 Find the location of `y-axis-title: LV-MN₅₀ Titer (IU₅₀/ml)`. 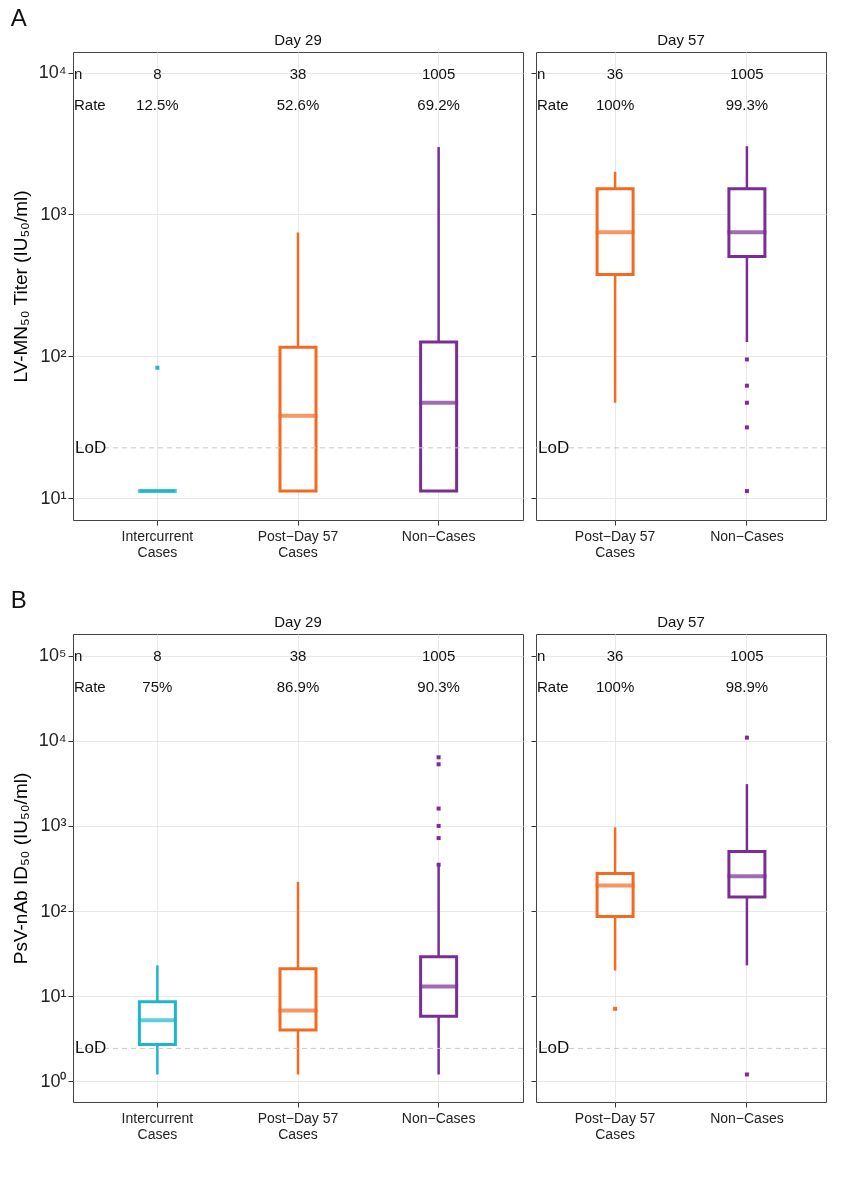

y-axis-title: LV-MN₅₀ Titer (IU₅₀/ml) is located at coordinates (20, 286).